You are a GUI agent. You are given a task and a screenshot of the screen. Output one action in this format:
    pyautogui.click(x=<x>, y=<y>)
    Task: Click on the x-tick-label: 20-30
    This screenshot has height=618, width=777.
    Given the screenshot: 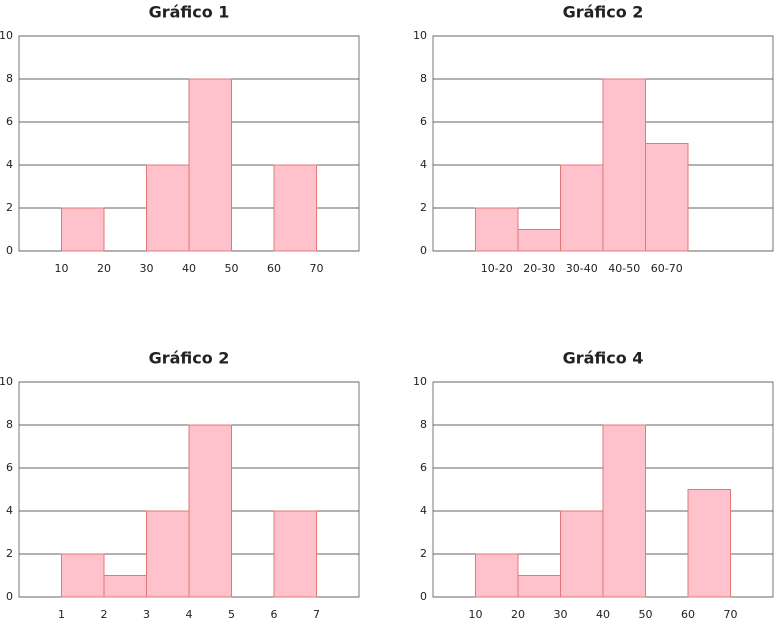 What is the action you would take?
    pyautogui.click(x=539, y=268)
    